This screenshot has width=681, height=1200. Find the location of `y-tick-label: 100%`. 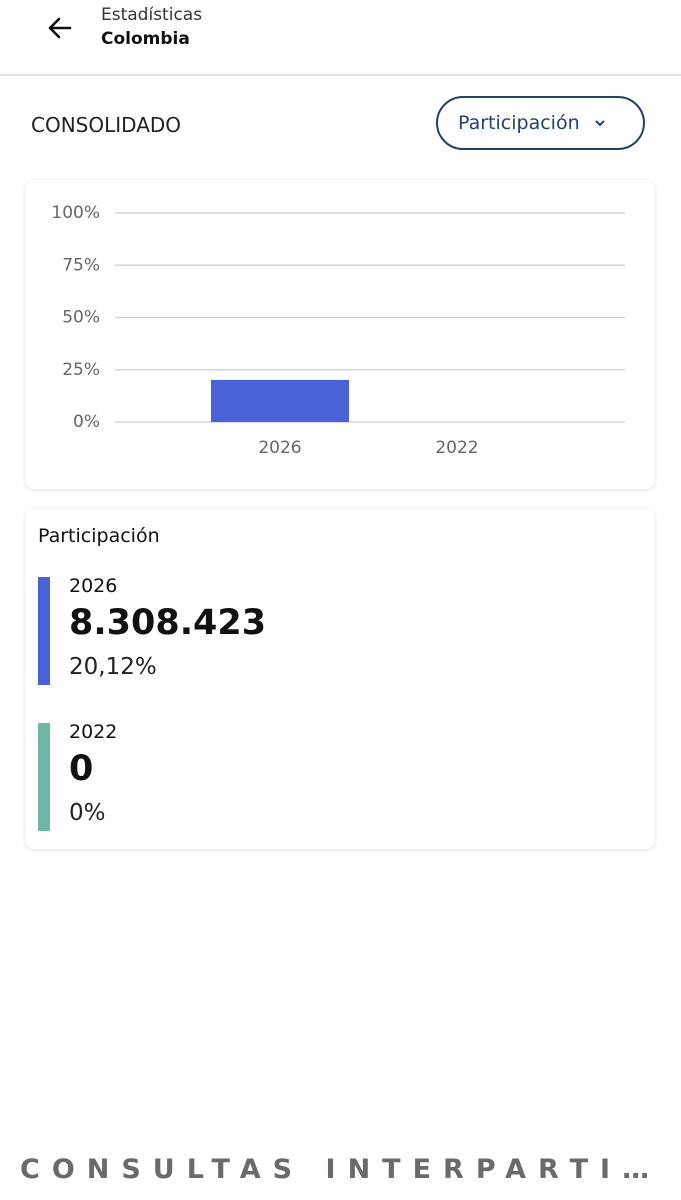

y-tick-label: 100% is located at coordinates (75, 213).